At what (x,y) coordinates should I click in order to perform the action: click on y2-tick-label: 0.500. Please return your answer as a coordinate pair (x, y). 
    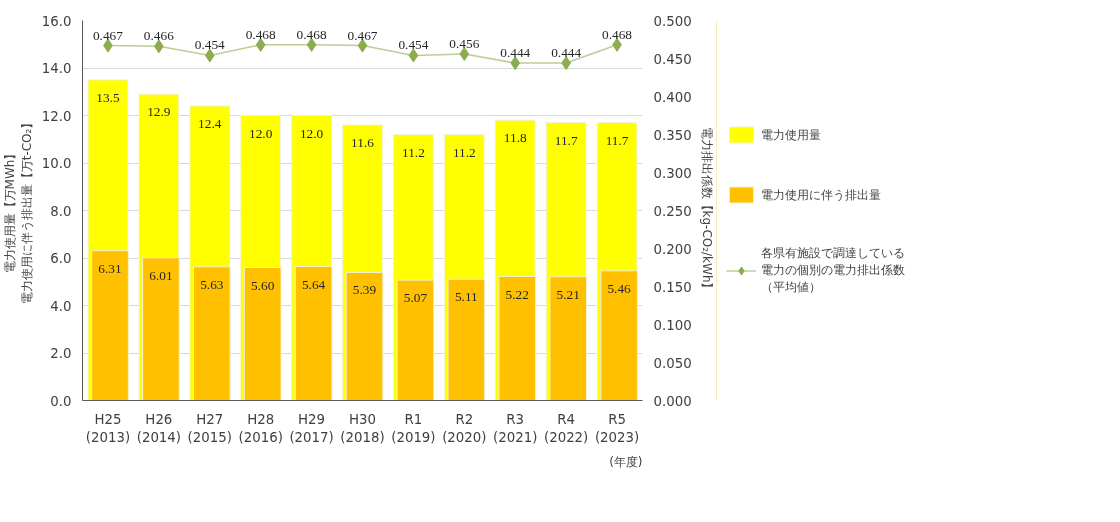
    Looking at the image, I should click on (672, 21).